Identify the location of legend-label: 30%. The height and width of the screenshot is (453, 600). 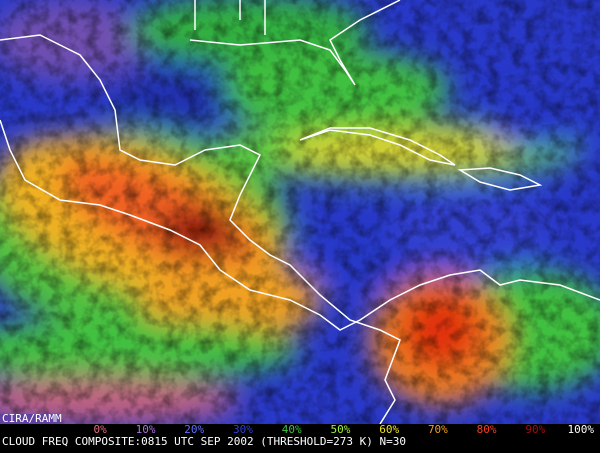
(243, 429).